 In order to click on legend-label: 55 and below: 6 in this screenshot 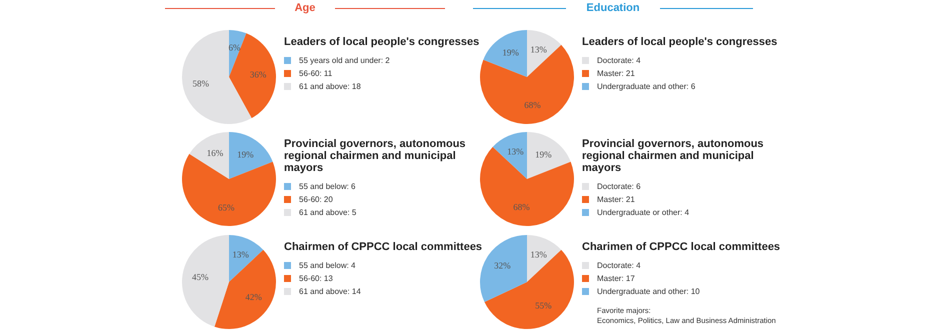, I will do `click(327, 187)`.